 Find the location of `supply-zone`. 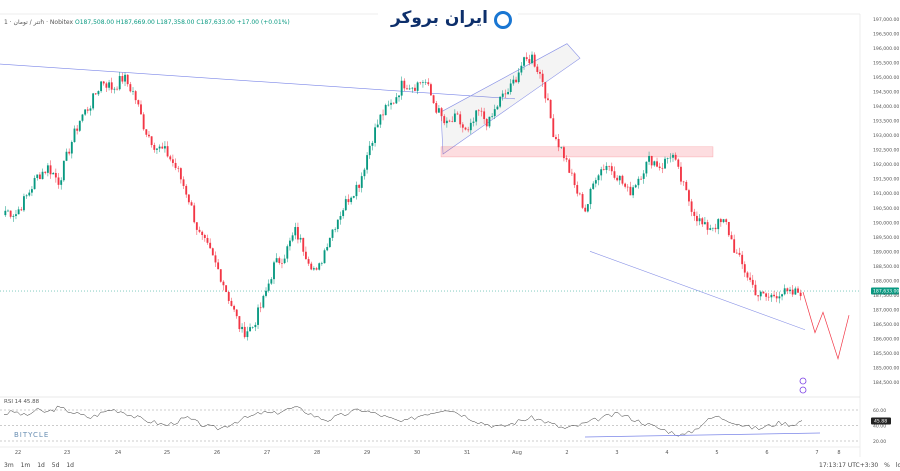

supply-zone is located at coordinates (577, 152).